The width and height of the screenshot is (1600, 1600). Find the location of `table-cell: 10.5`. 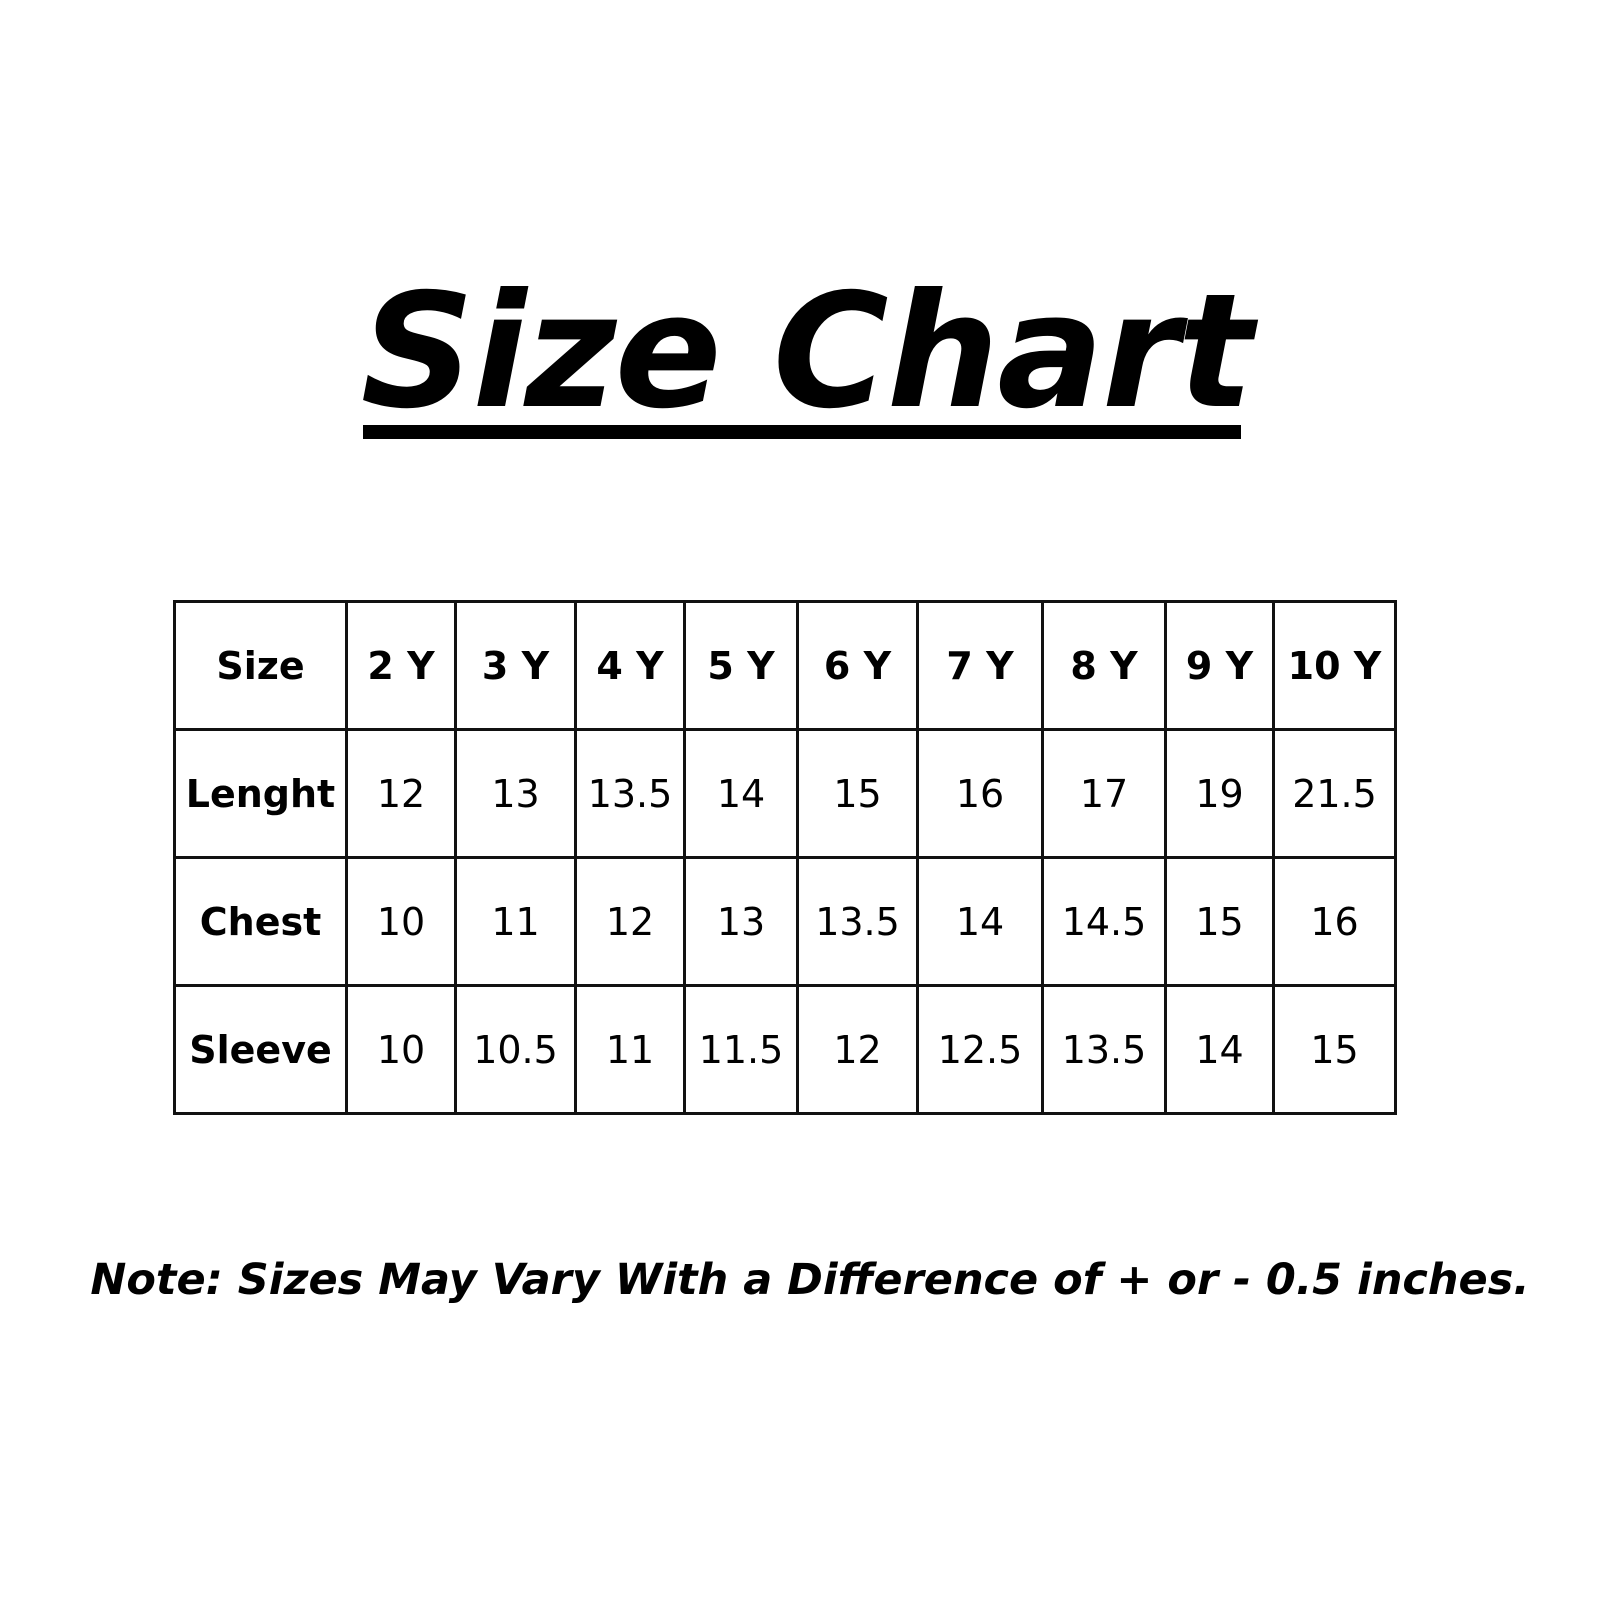

table-cell: 10.5 is located at coordinates (515, 1049).